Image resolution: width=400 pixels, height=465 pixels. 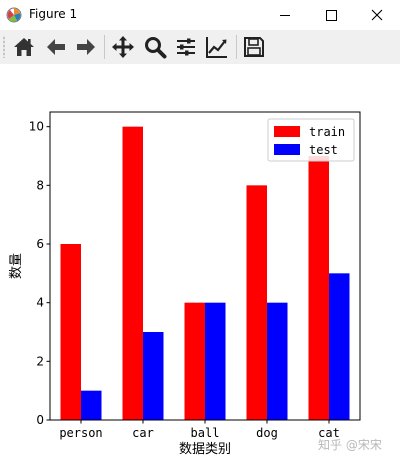 What do you see at coordinates (53, 14) in the screenshot?
I see `window-title: Figure 1` at bounding box center [53, 14].